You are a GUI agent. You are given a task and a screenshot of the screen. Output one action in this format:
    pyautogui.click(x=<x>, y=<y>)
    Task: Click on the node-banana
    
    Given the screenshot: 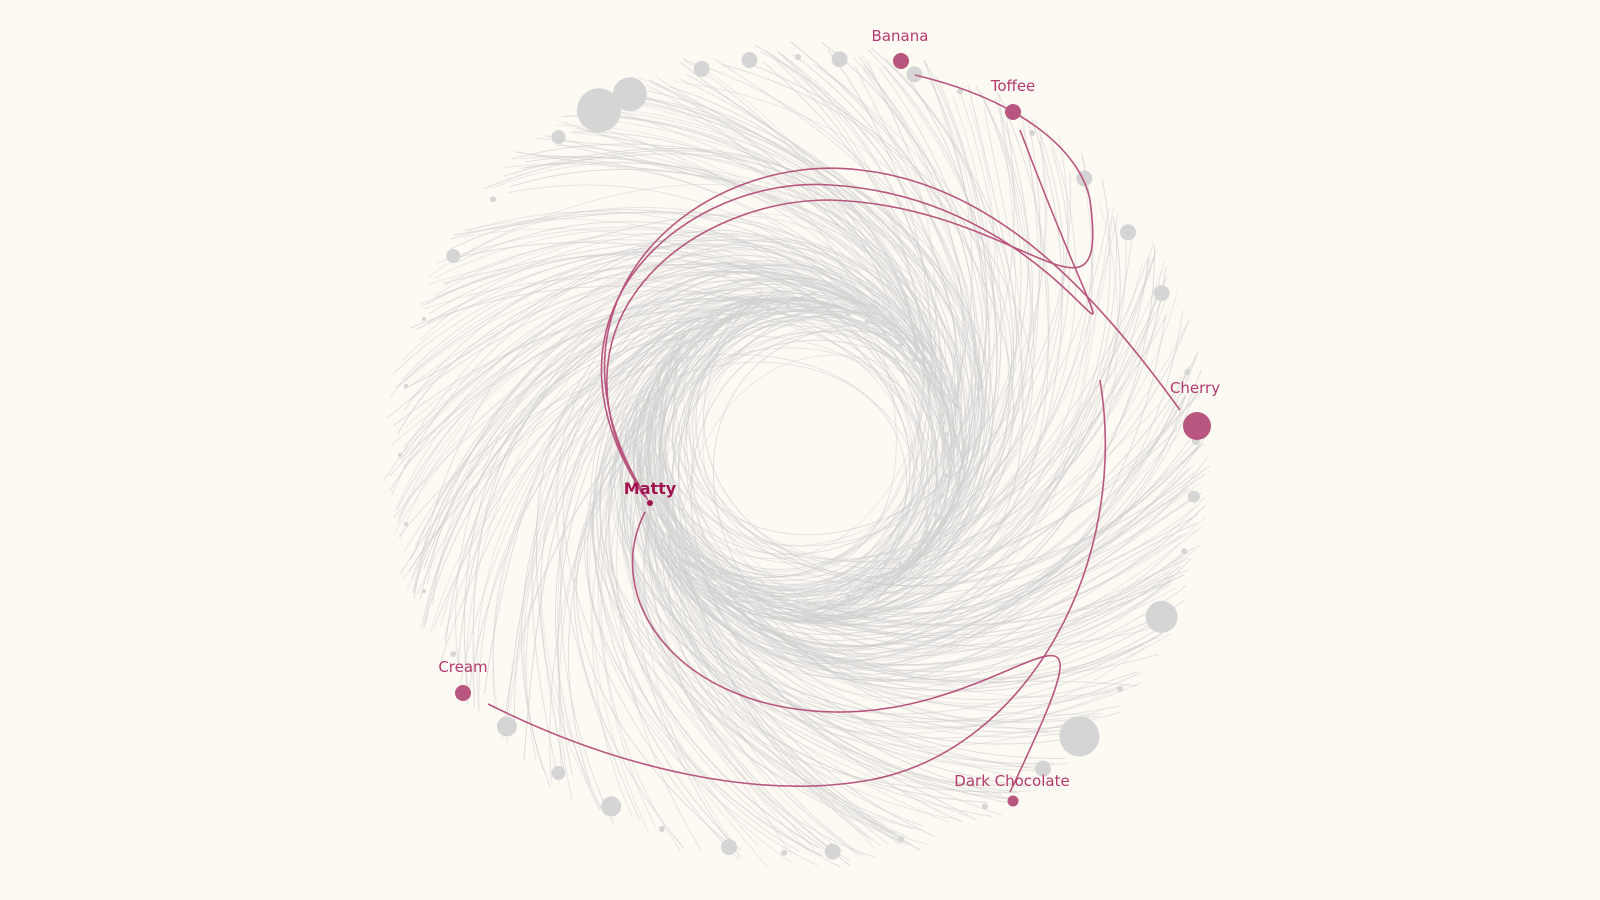 What is the action you would take?
    pyautogui.click(x=901, y=61)
    